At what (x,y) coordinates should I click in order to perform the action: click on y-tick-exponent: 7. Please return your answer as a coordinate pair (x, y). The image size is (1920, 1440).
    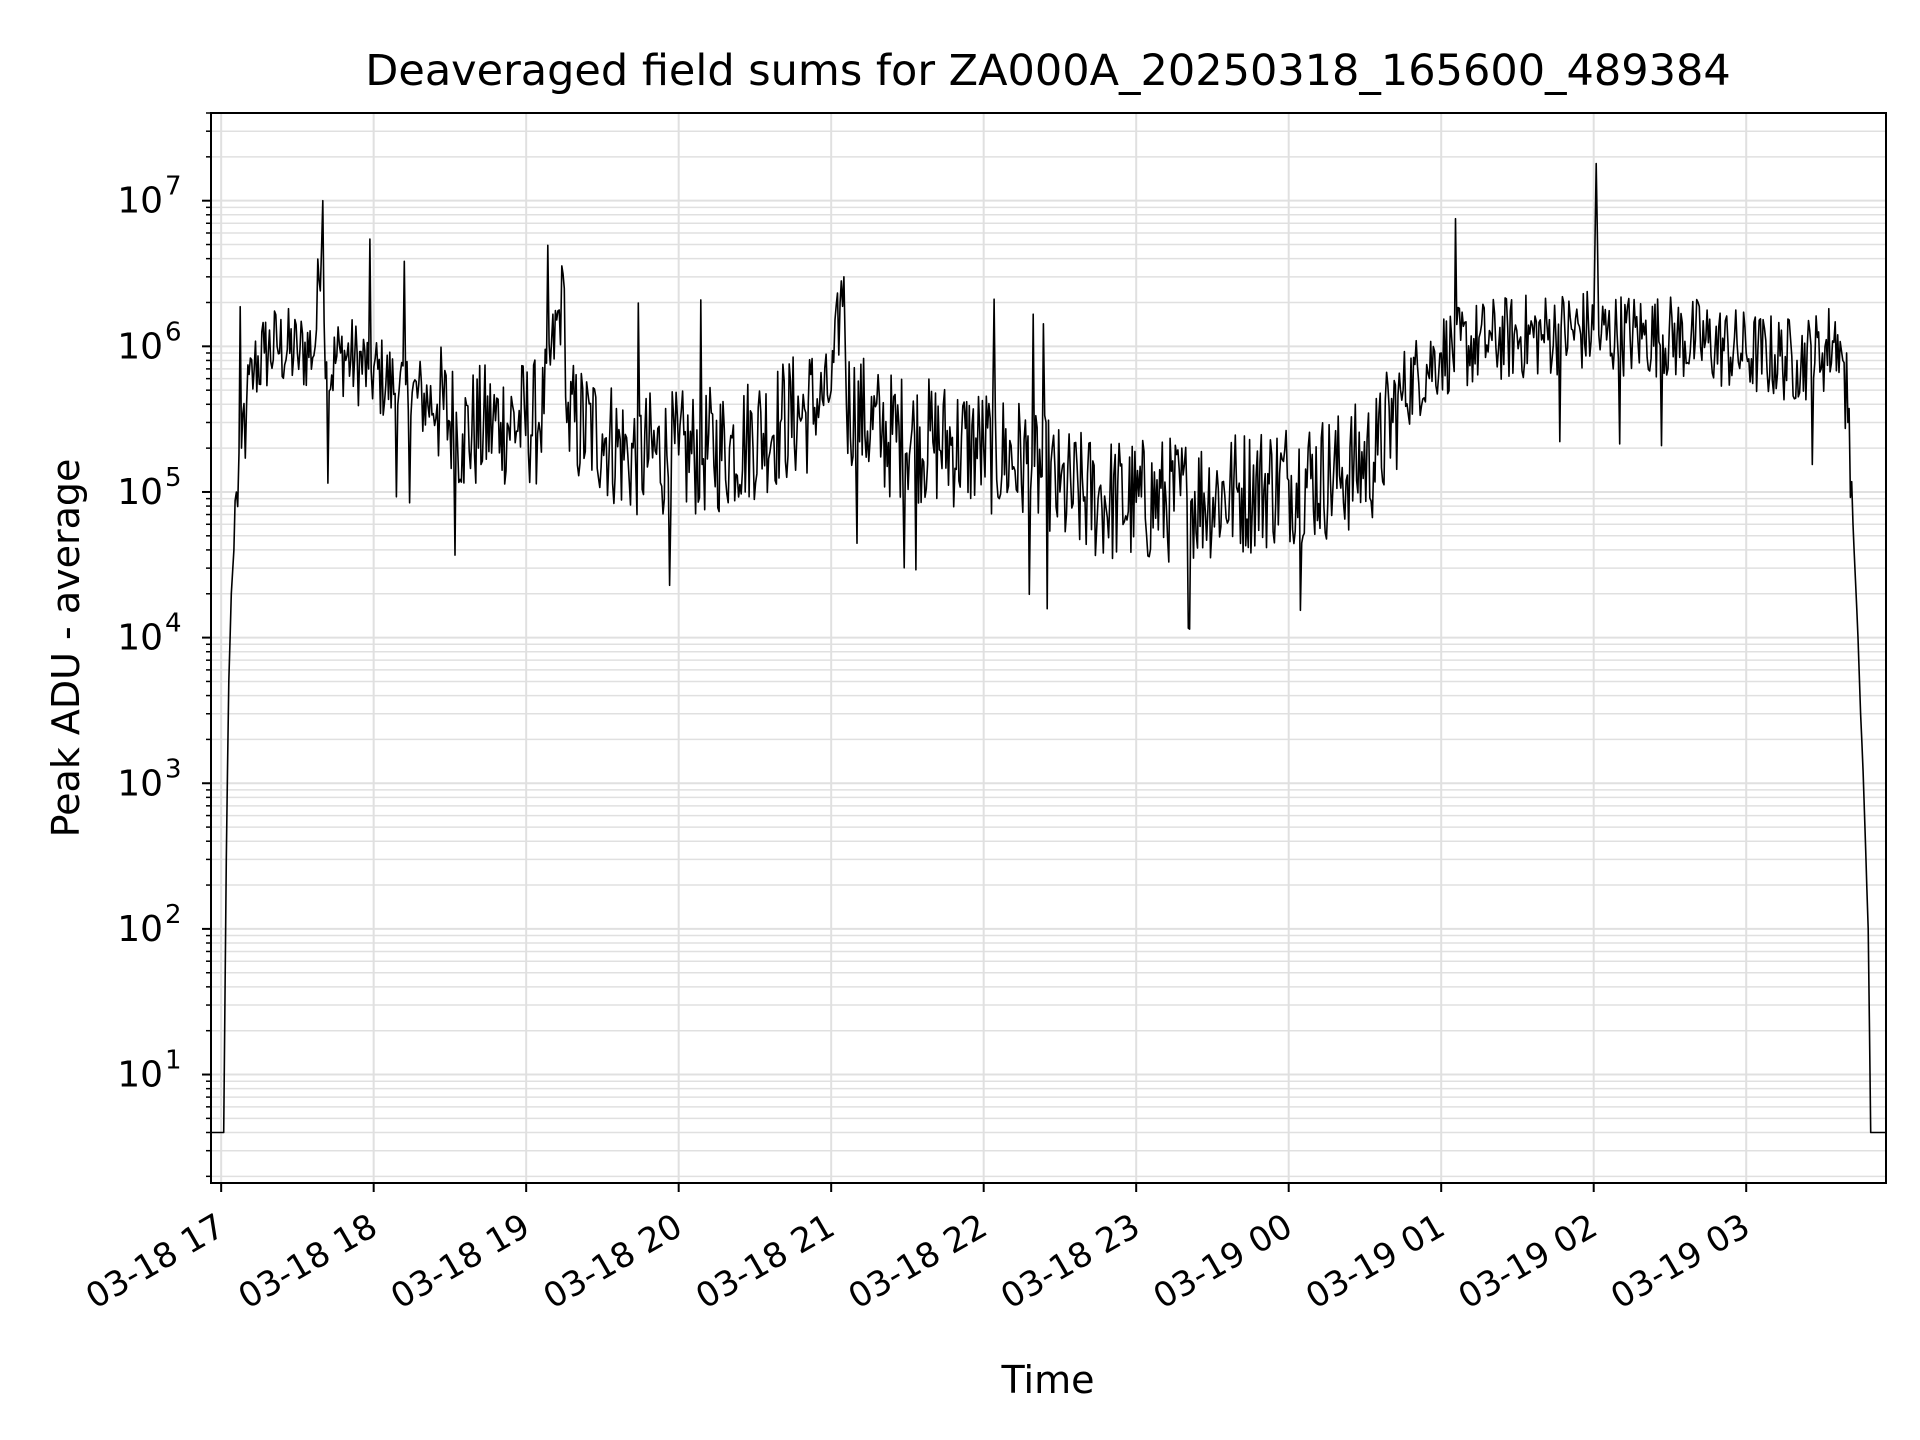
    Looking at the image, I should click on (173, 187).